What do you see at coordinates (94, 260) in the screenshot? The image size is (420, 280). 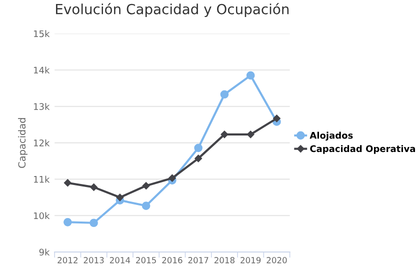 I see `x-tick-label: 2013` at bounding box center [94, 260].